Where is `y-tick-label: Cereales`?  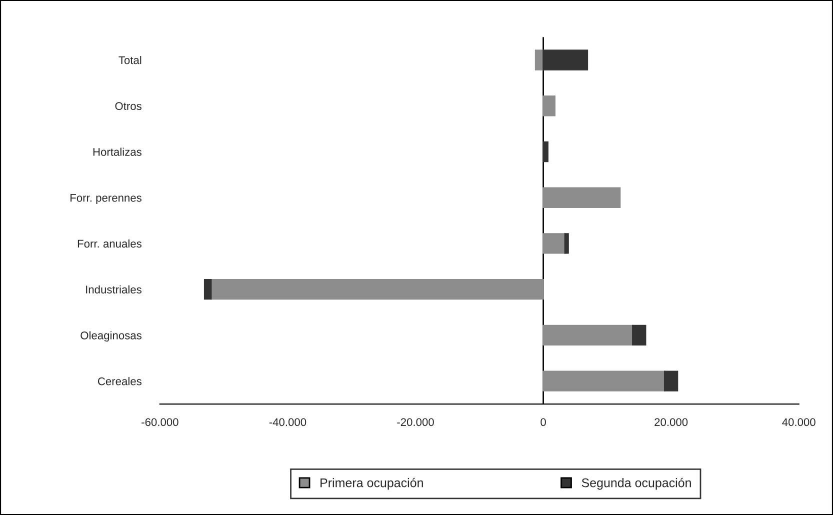
y-tick-label: Cereales is located at coordinates (120, 381).